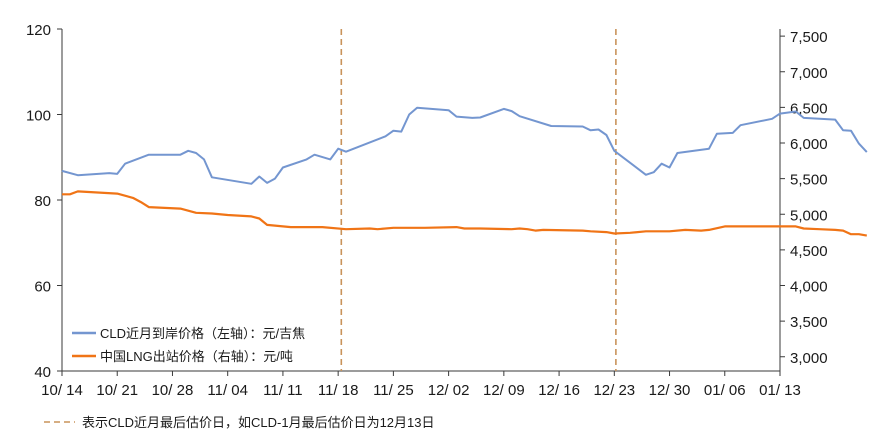  Describe the element at coordinates (258, 422) in the screenshot. I see `footnote-label: 表示CLD近月最后估价日，如CLD-1月最后估价日为12月13日` at that location.